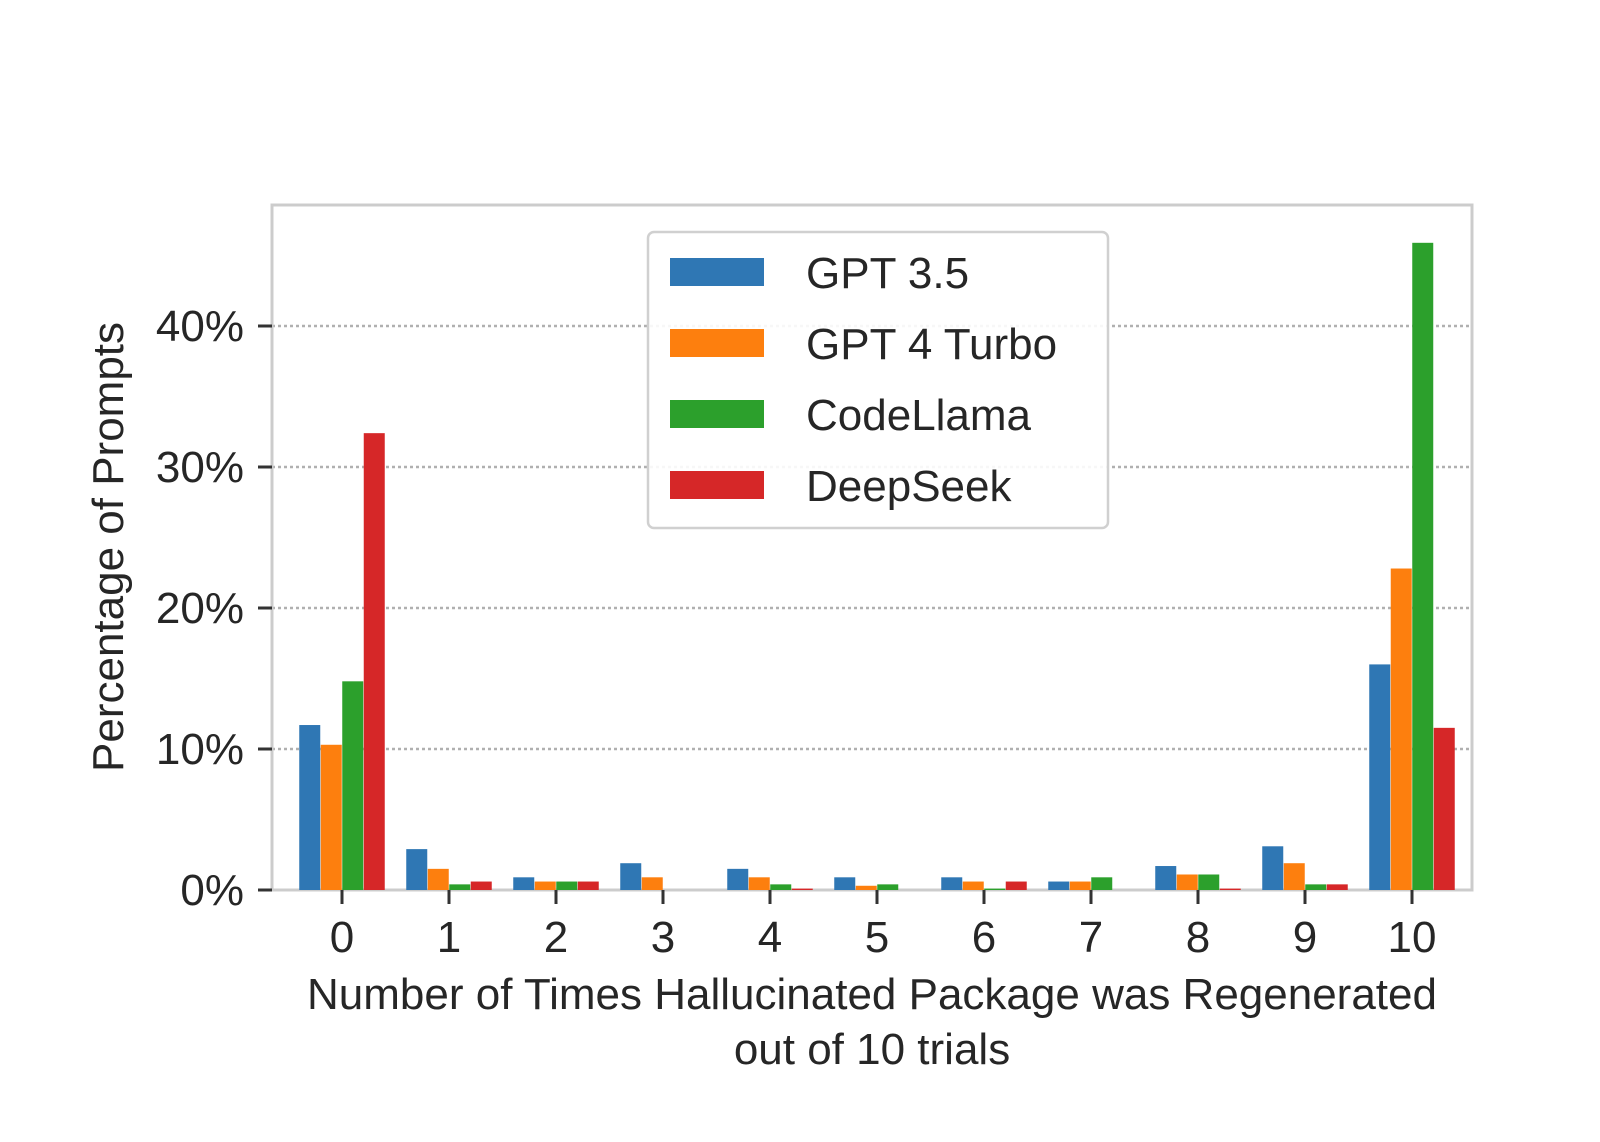  Describe the element at coordinates (931, 344) in the screenshot. I see `legend-label: GPT 4 Turbo` at that location.